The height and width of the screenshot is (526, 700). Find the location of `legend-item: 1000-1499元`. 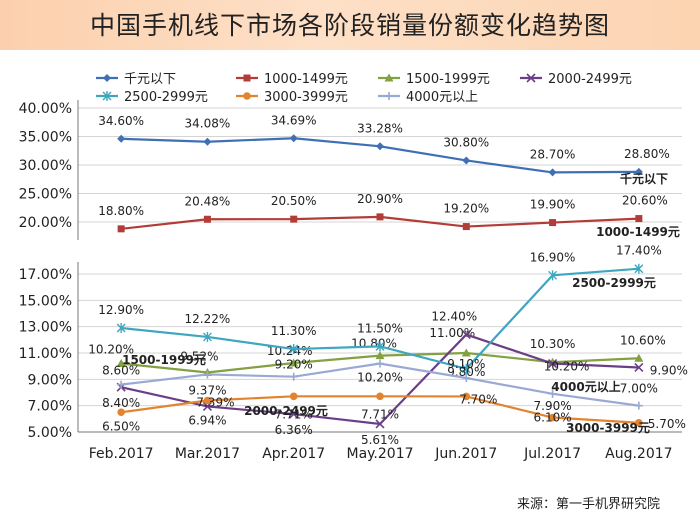

legend-item: 1000-1499元 is located at coordinates (292, 79).